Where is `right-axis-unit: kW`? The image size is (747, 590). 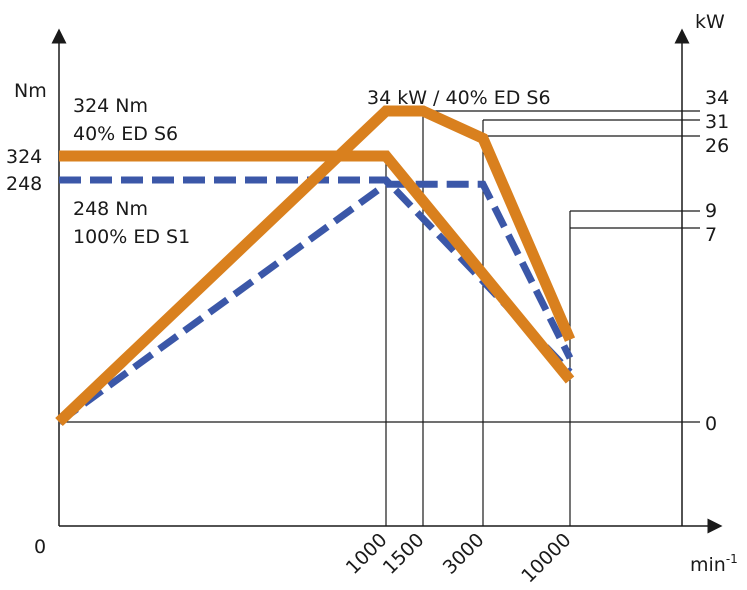 right-axis-unit: kW is located at coordinates (710, 22).